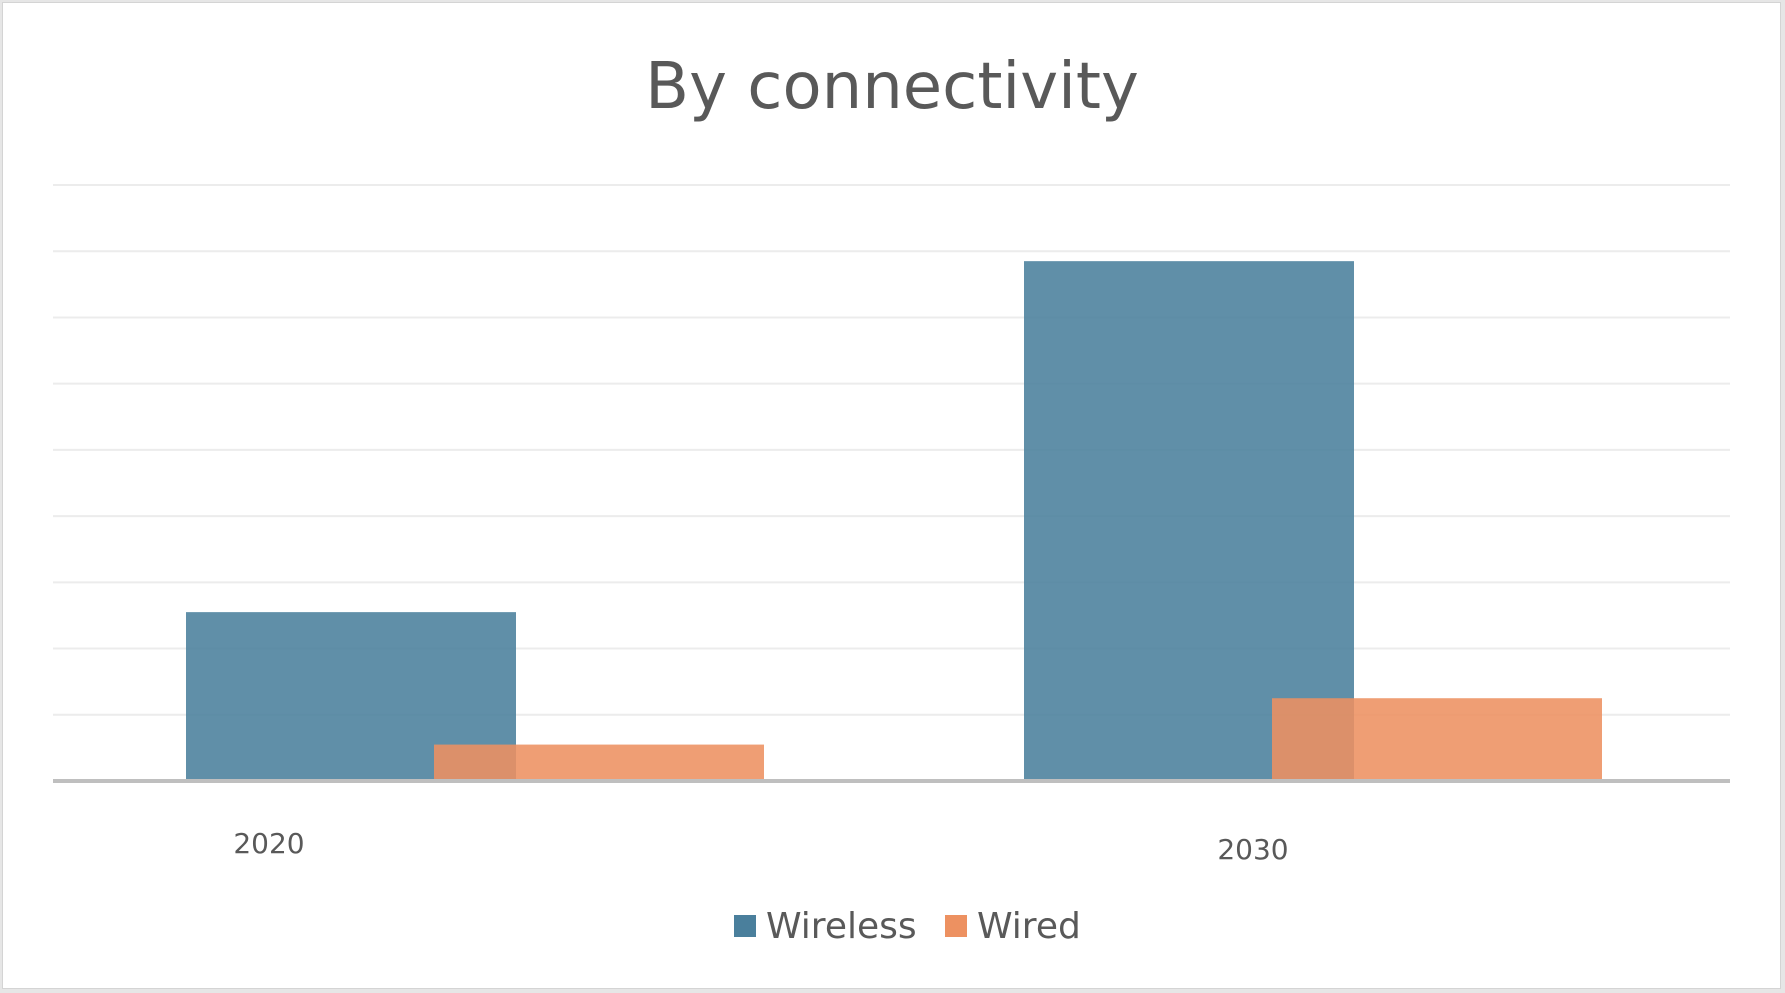 This screenshot has width=1785, height=993. Describe the element at coordinates (745, 926) in the screenshot. I see `legend-swatch-wireless` at that location.